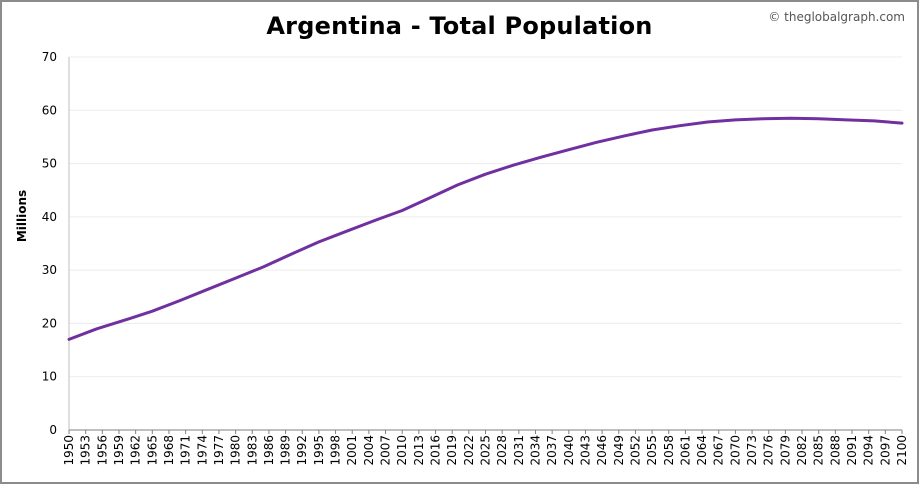  Describe the element at coordinates (769, 450) in the screenshot. I see `x-tick-label: 2076` at that location.